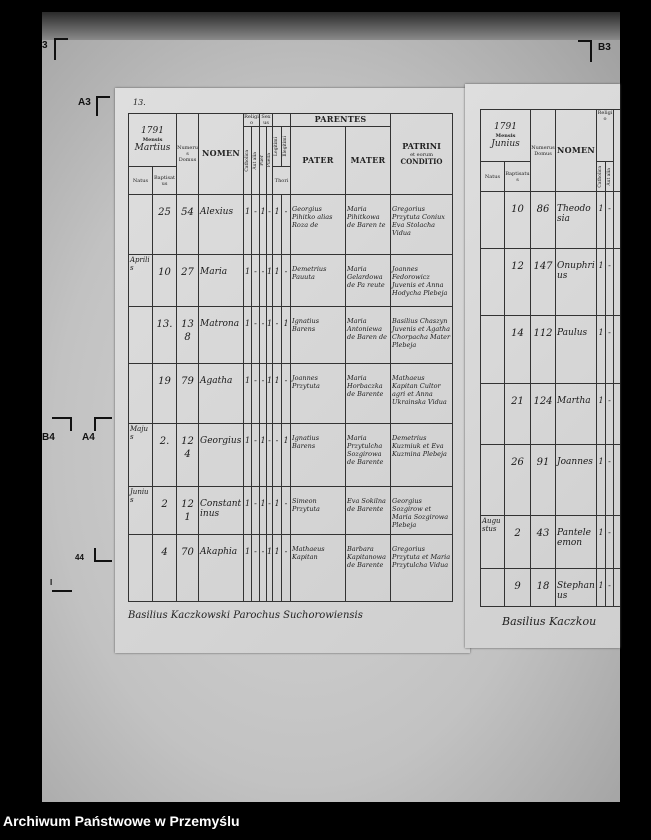  I want to click on nomen-cell: Martha, so click(576, 414).